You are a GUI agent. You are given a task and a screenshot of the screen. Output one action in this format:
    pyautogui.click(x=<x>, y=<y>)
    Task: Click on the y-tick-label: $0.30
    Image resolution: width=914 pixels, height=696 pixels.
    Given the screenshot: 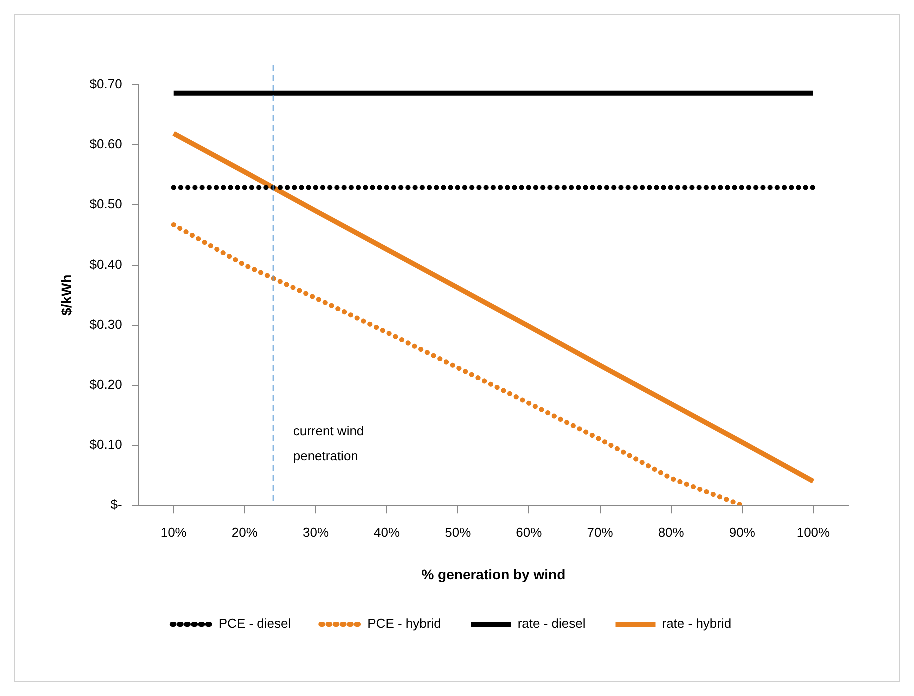 What is the action you would take?
    pyautogui.click(x=106, y=324)
    